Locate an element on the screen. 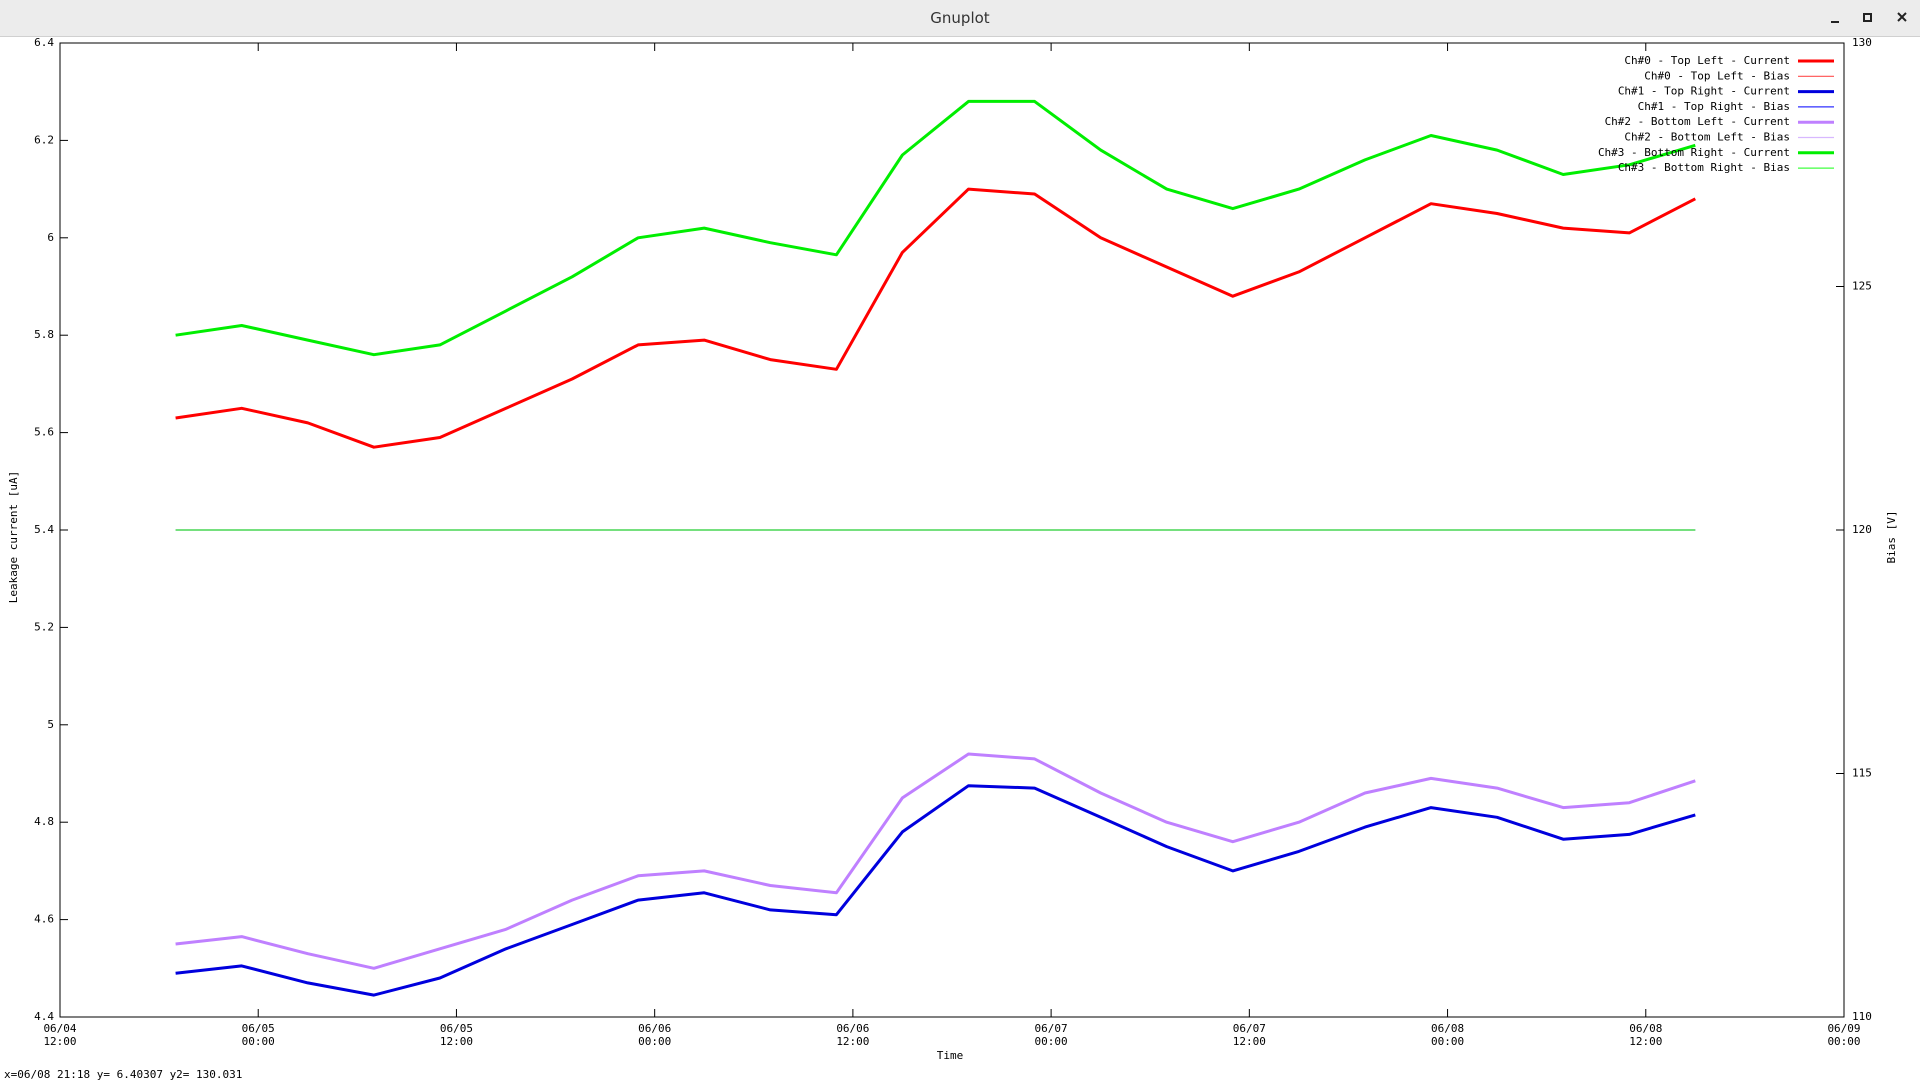 The image size is (1920, 1081). window-title: Gnuplot is located at coordinates (960, 18).